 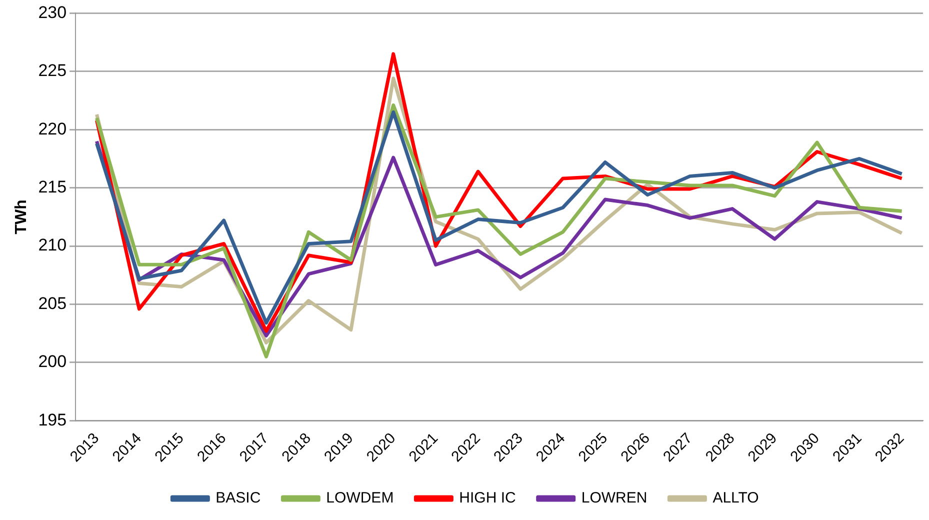 What do you see at coordinates (487, 498) in the screenshot?
I see `legend-label: HIGH IC` at bounding box center [487, 498].